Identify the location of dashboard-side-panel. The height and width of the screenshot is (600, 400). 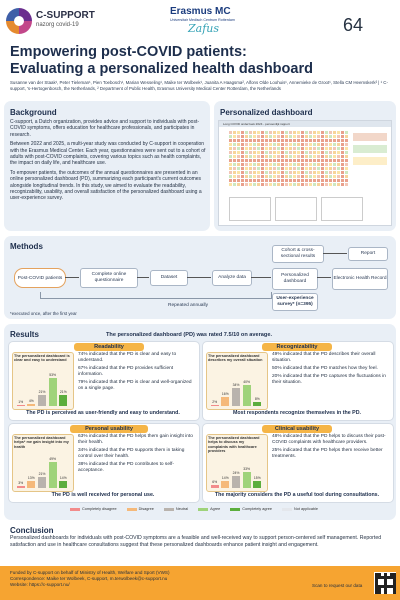
(370, 137).